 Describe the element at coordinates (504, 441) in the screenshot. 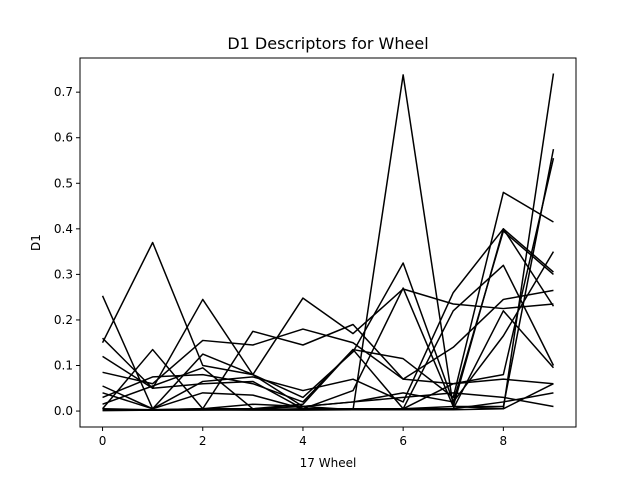

I see `x-tick-label: 8` at that location.